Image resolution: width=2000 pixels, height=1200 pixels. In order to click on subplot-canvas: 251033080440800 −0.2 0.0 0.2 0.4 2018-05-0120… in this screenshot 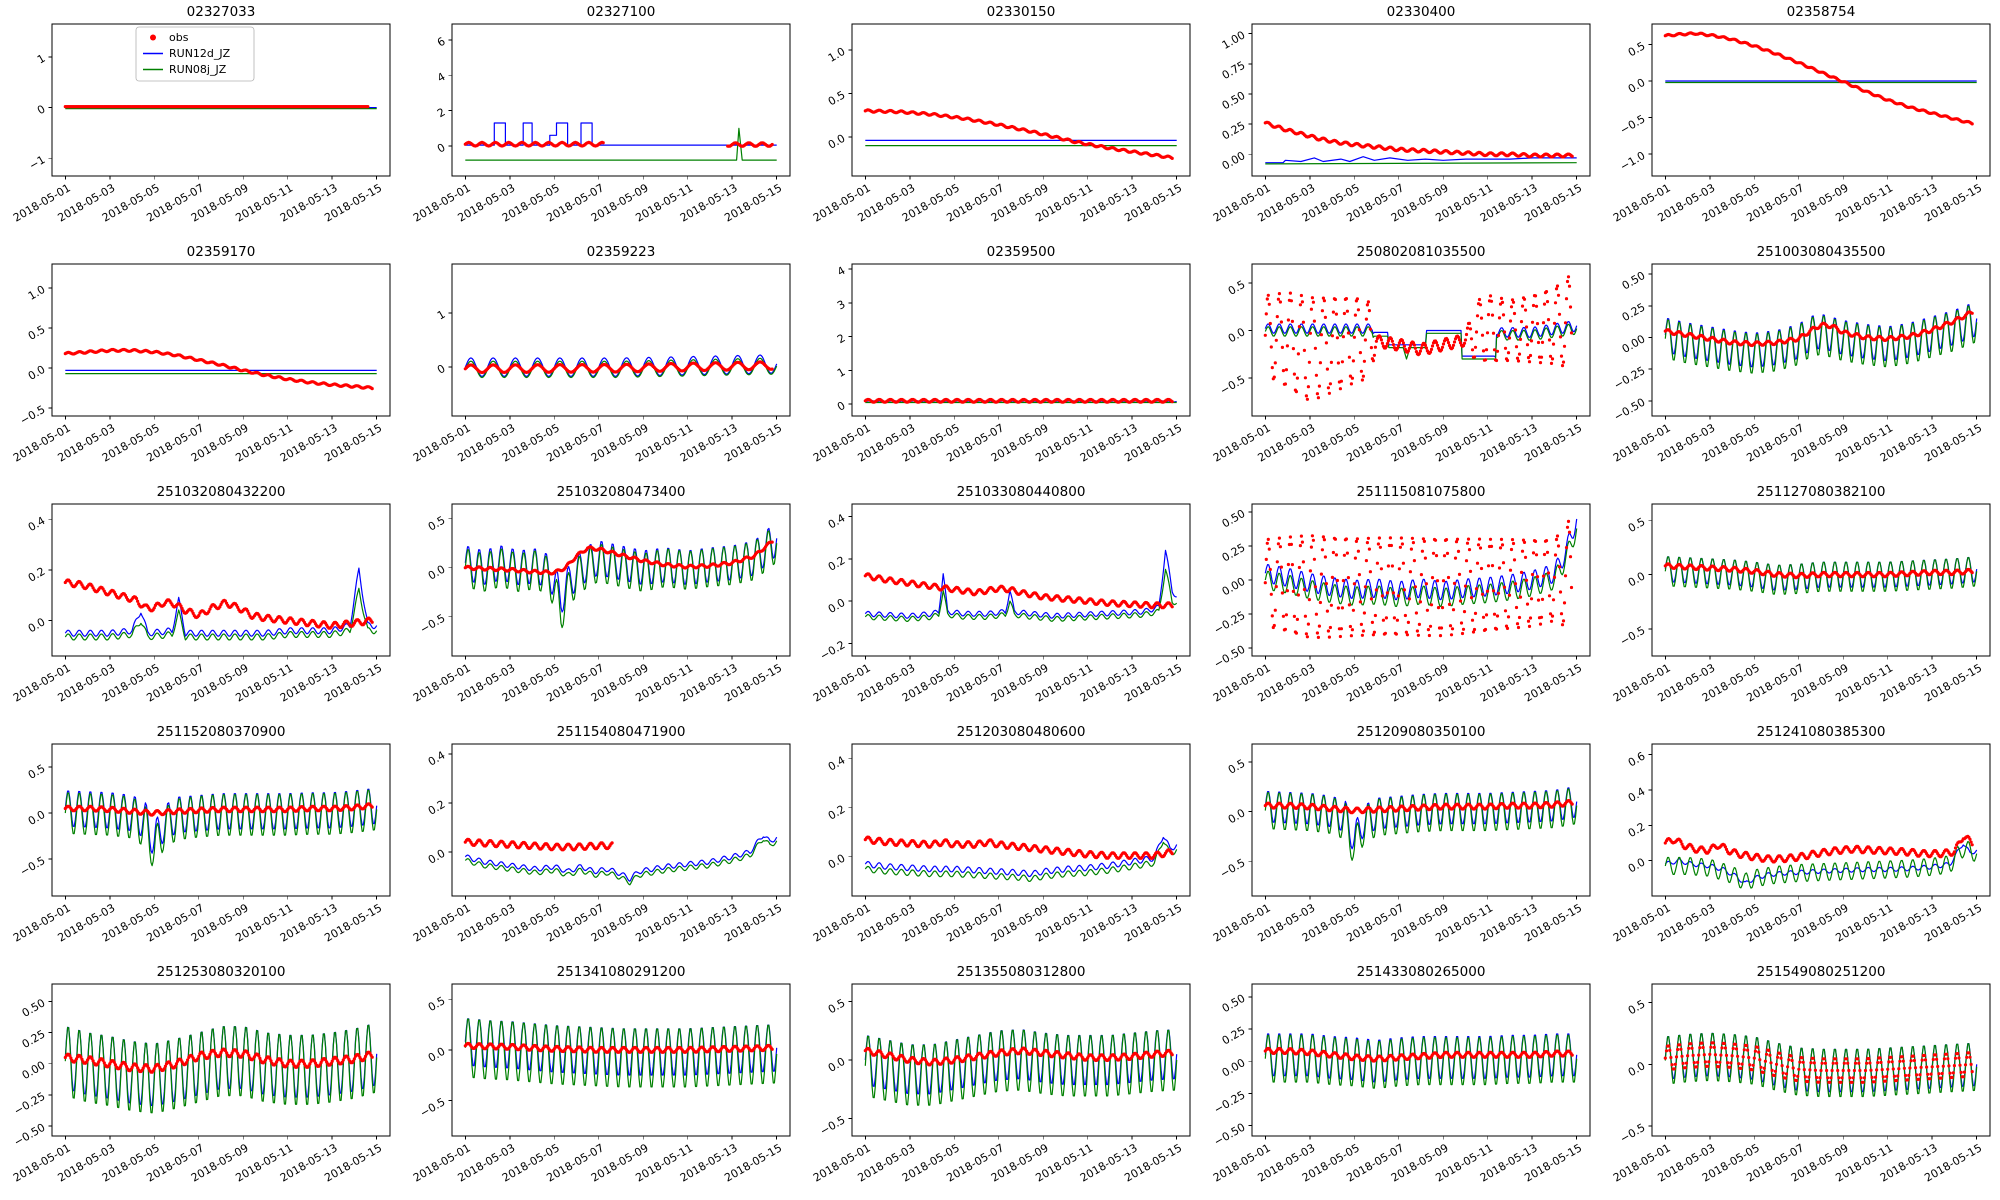, I will do `click(1001, 594)`.